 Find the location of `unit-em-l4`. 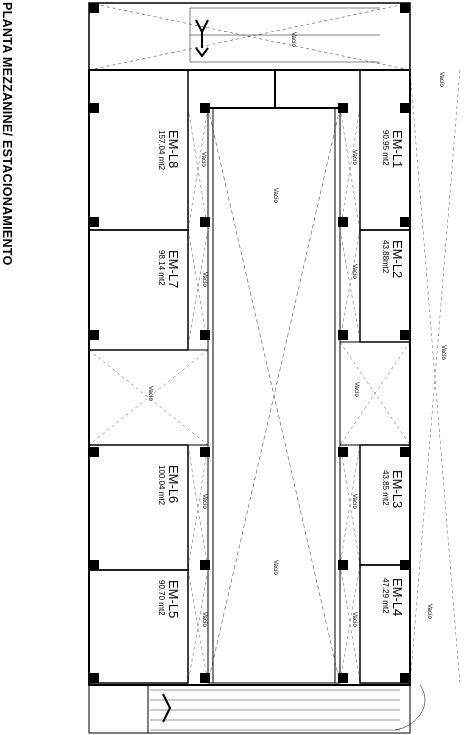

unit-em-l4 is located at coordinates (385, 624).